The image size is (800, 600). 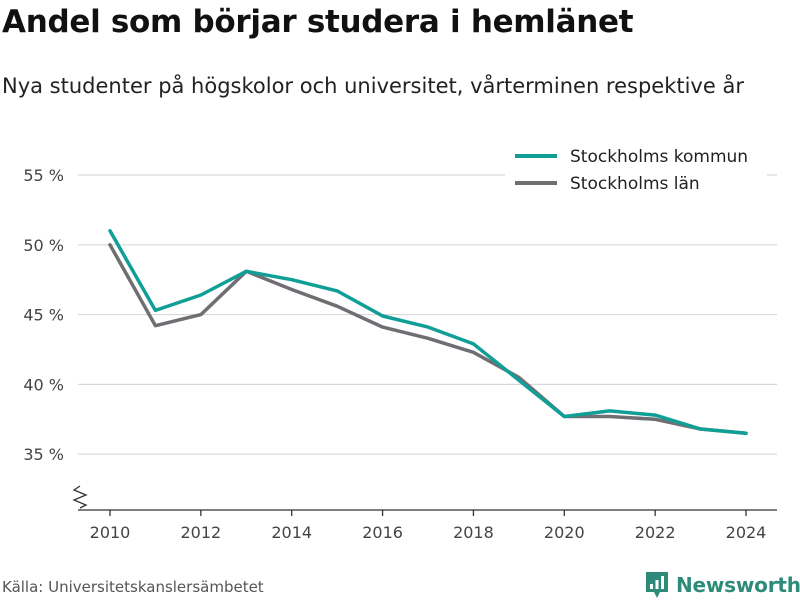 What do you see at coordinates (110, 532) in the screenshot?
I see `x-tick-label: 2010` at bounding box center [110, 532].